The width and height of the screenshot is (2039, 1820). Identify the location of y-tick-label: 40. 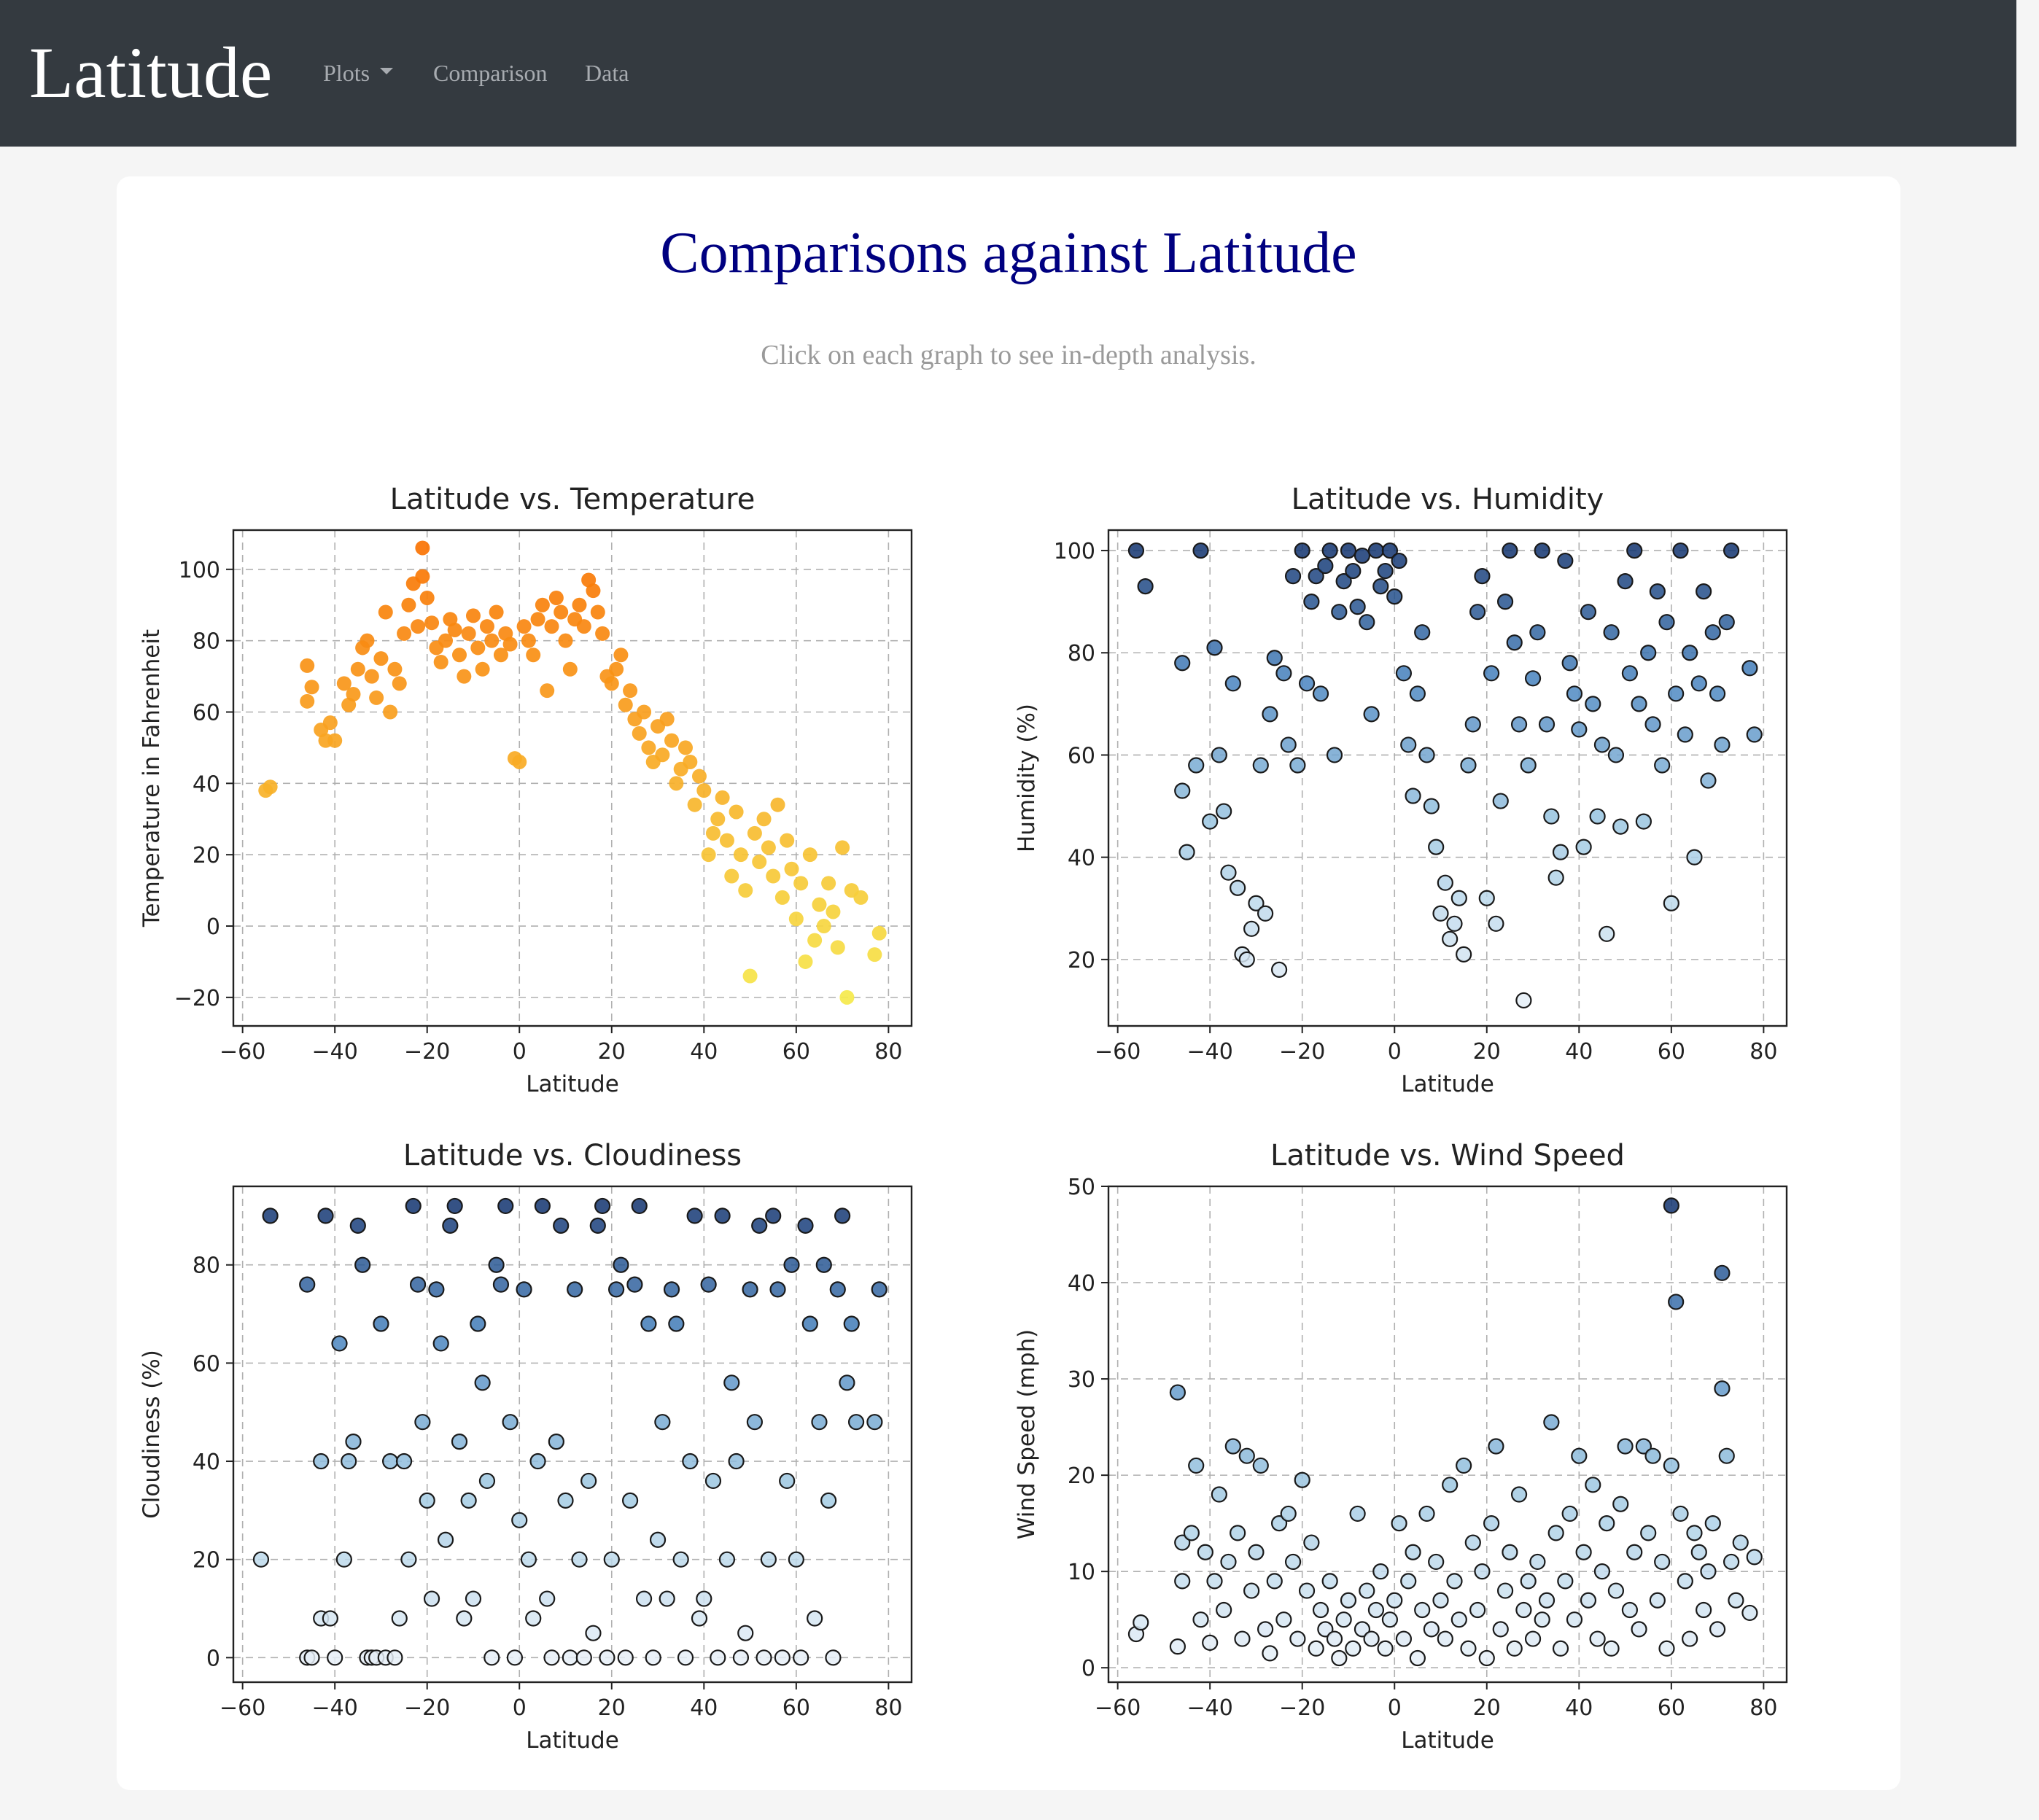
(1081, 858).